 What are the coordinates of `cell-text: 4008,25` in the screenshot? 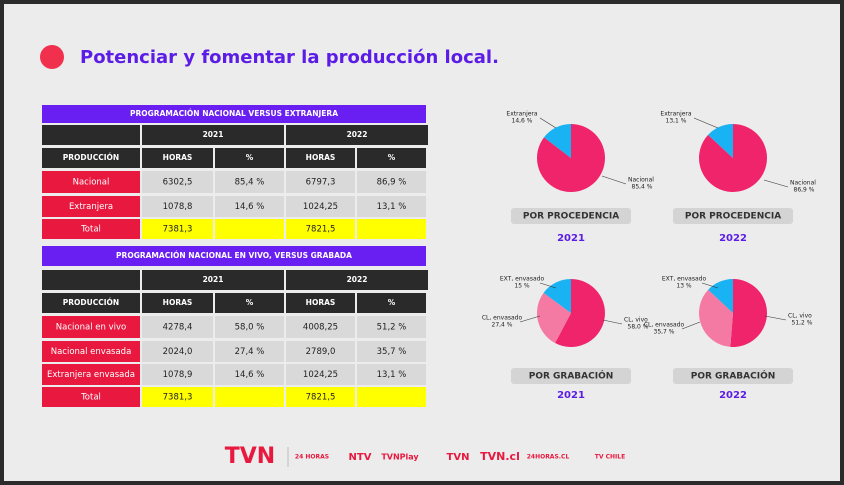 It's located at (320, 328).